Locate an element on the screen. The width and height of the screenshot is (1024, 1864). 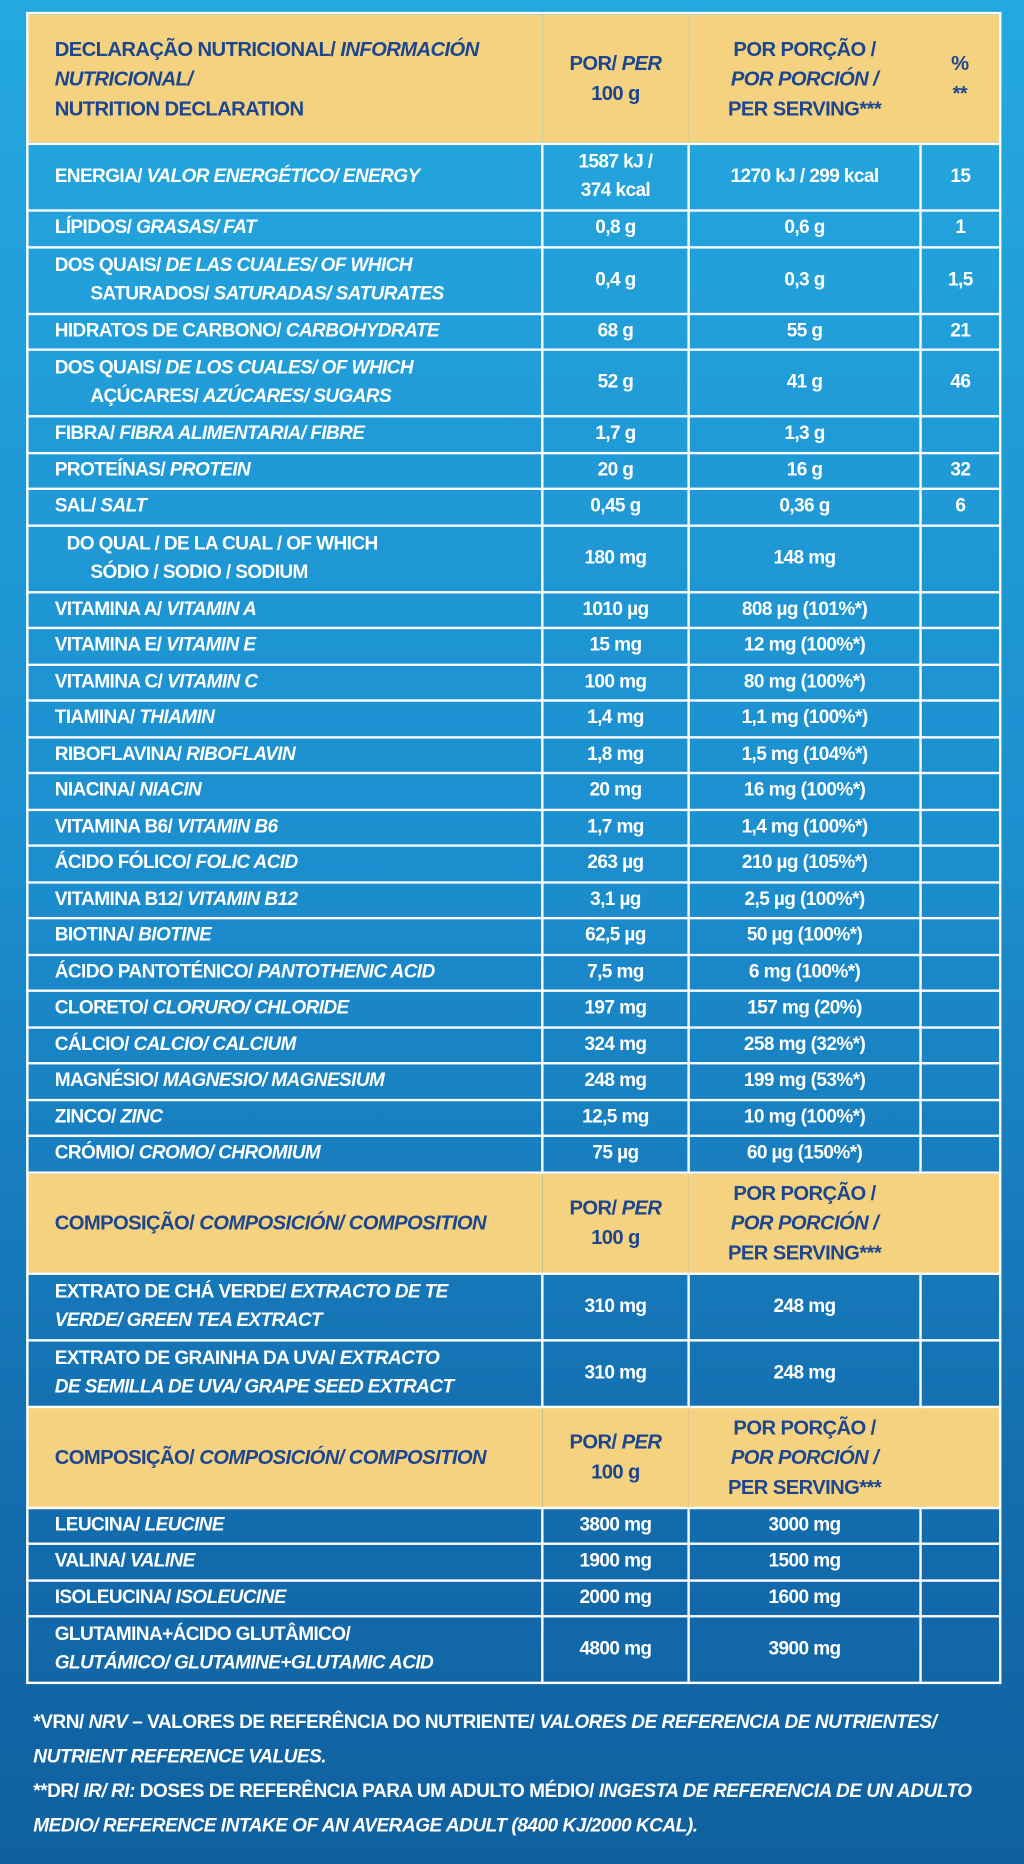
value-cell: 210 µg (105%*) is located at coordinates (804, 864).